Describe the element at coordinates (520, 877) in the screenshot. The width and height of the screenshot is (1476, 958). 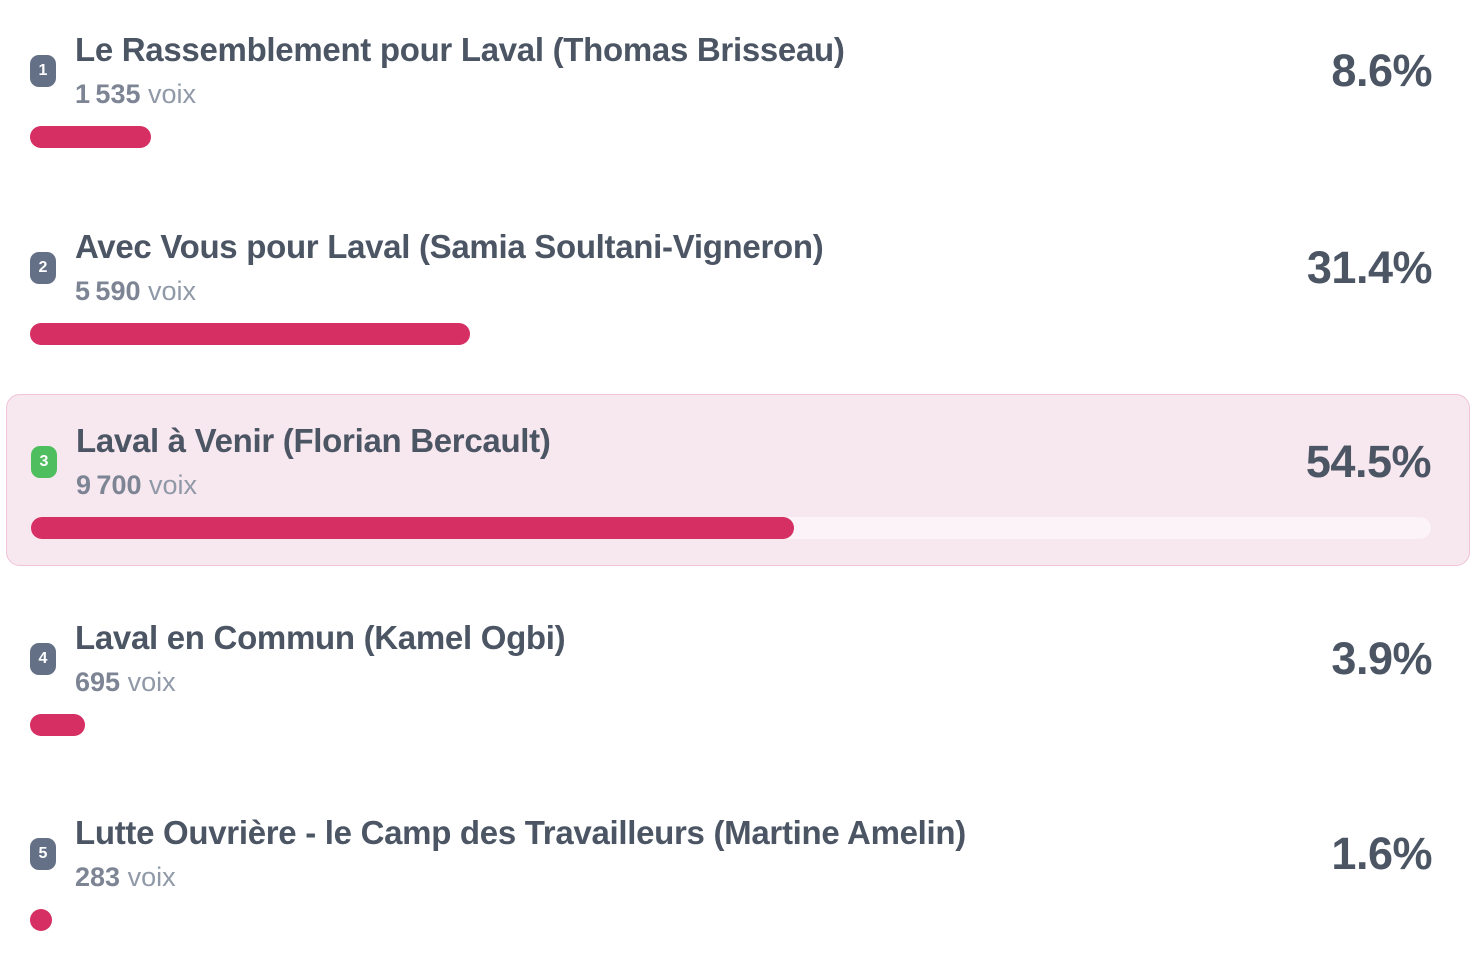
I see `votes-line: 283 voix` at that location.